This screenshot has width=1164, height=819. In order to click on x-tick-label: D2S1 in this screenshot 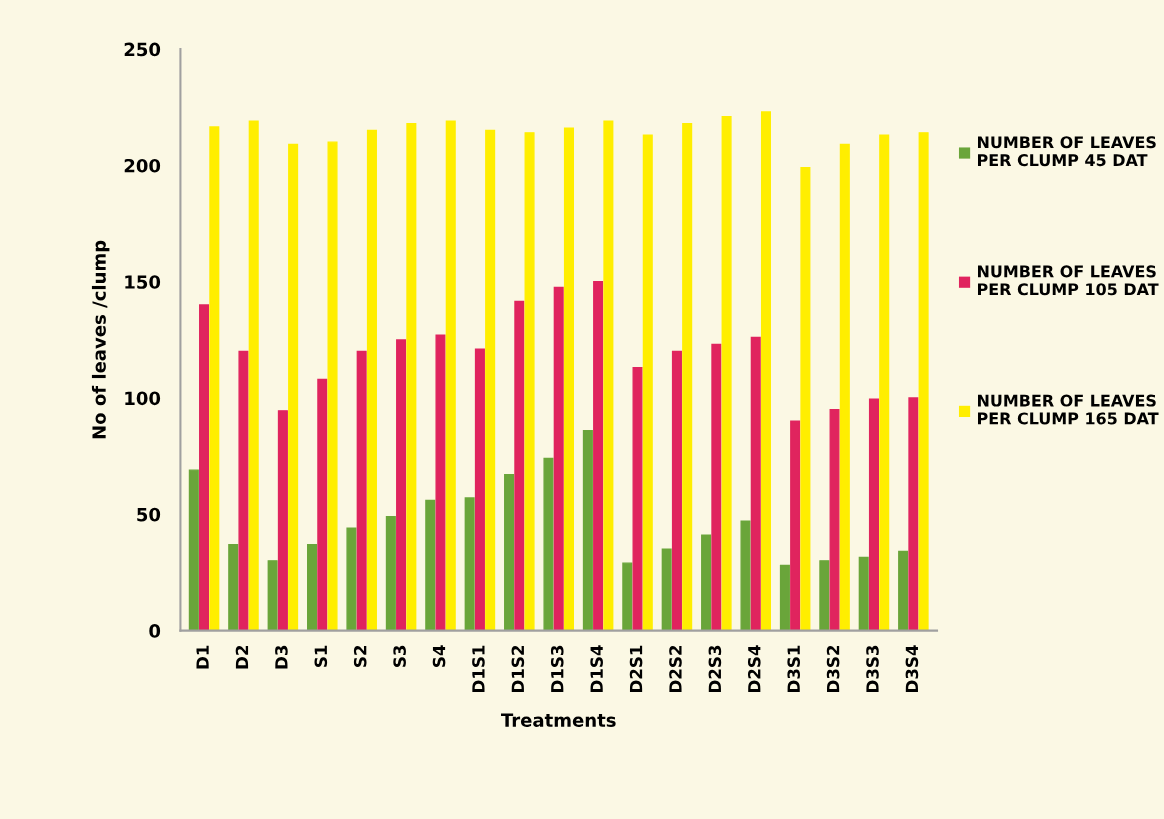, I will do `click(636, 669)`.